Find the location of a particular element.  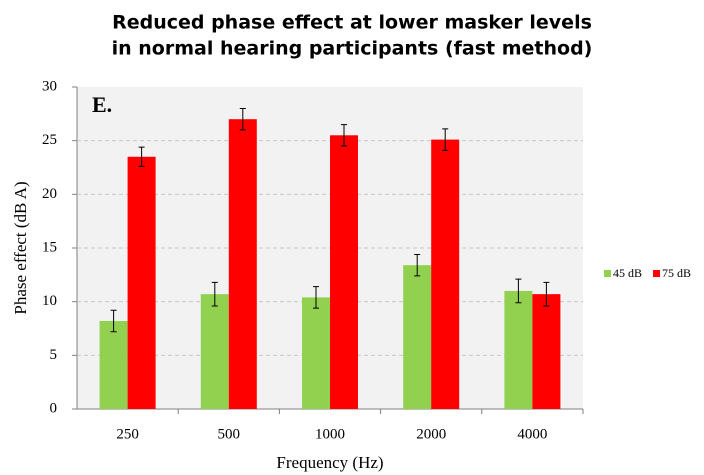

y-axis-label: Phase effect (dB A) is located at coordinates (20, 247).